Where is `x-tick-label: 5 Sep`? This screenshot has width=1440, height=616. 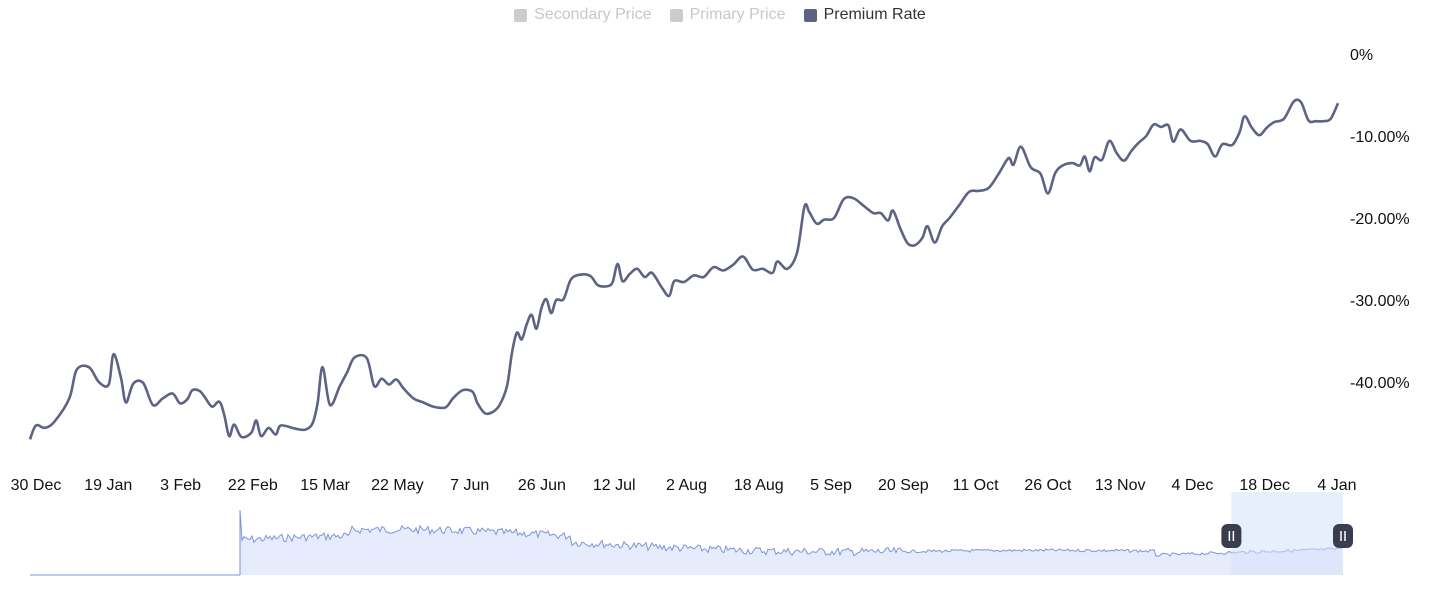 x-tick-label: 5 Sep is located at coordinates (831, 485).